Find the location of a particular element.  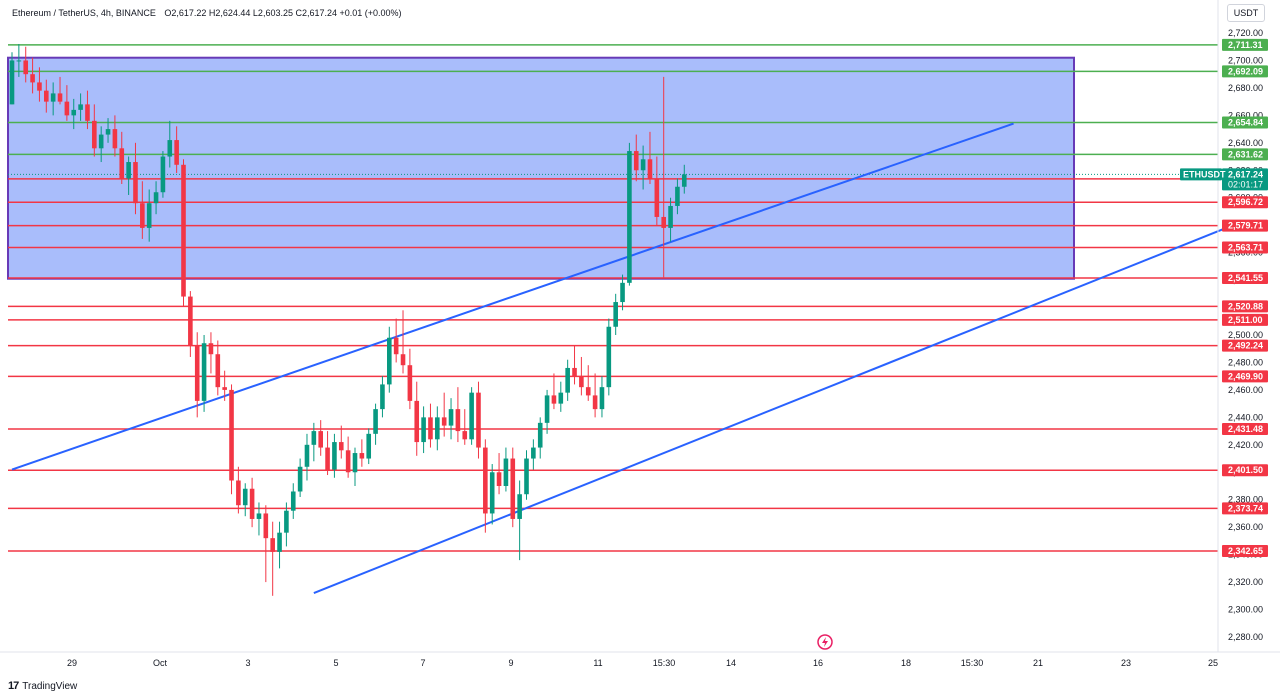

level-price-tag: 2,401.50 is located at coordinates (1245, 470).